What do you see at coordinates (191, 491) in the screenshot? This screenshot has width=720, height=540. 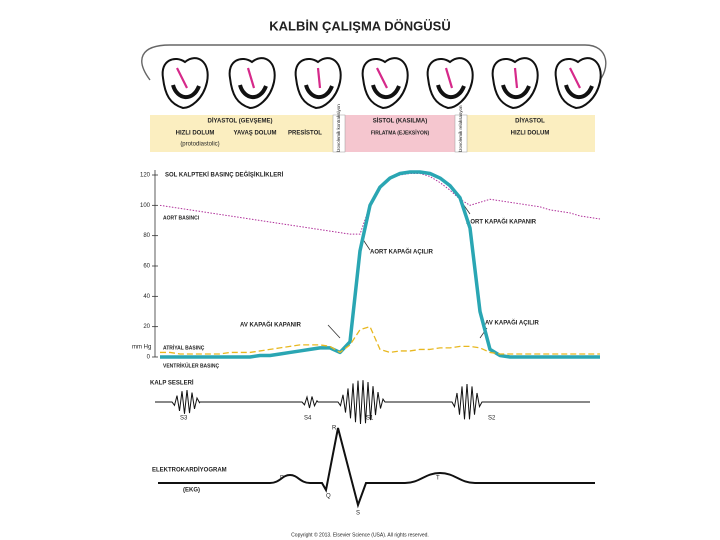 I see `section-subtitle: (EKG)` at bounding box center [191, 491].